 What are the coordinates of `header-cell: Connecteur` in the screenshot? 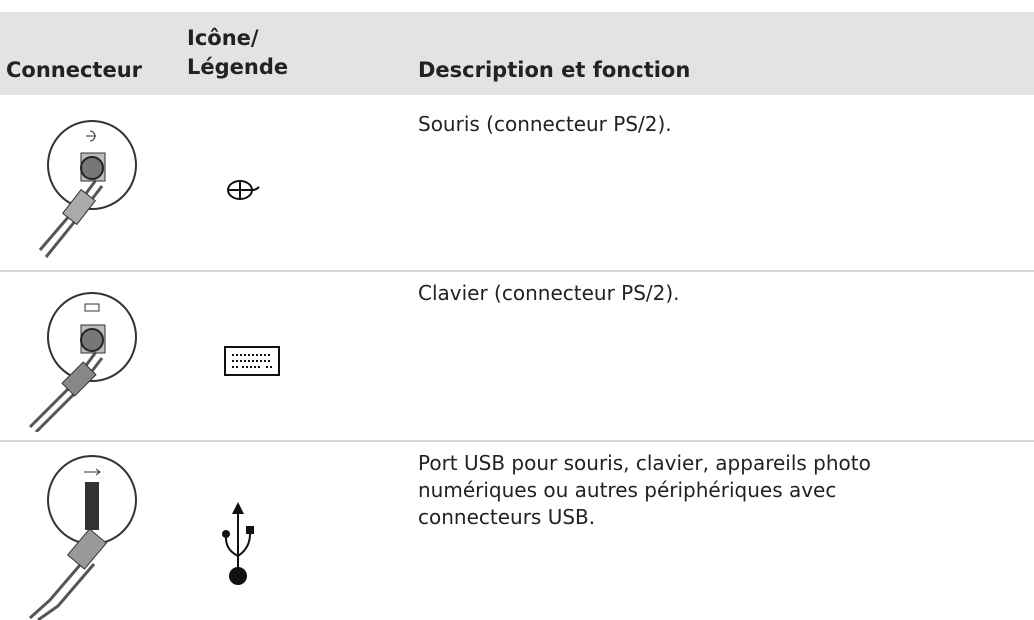 It's located at (74, 70).